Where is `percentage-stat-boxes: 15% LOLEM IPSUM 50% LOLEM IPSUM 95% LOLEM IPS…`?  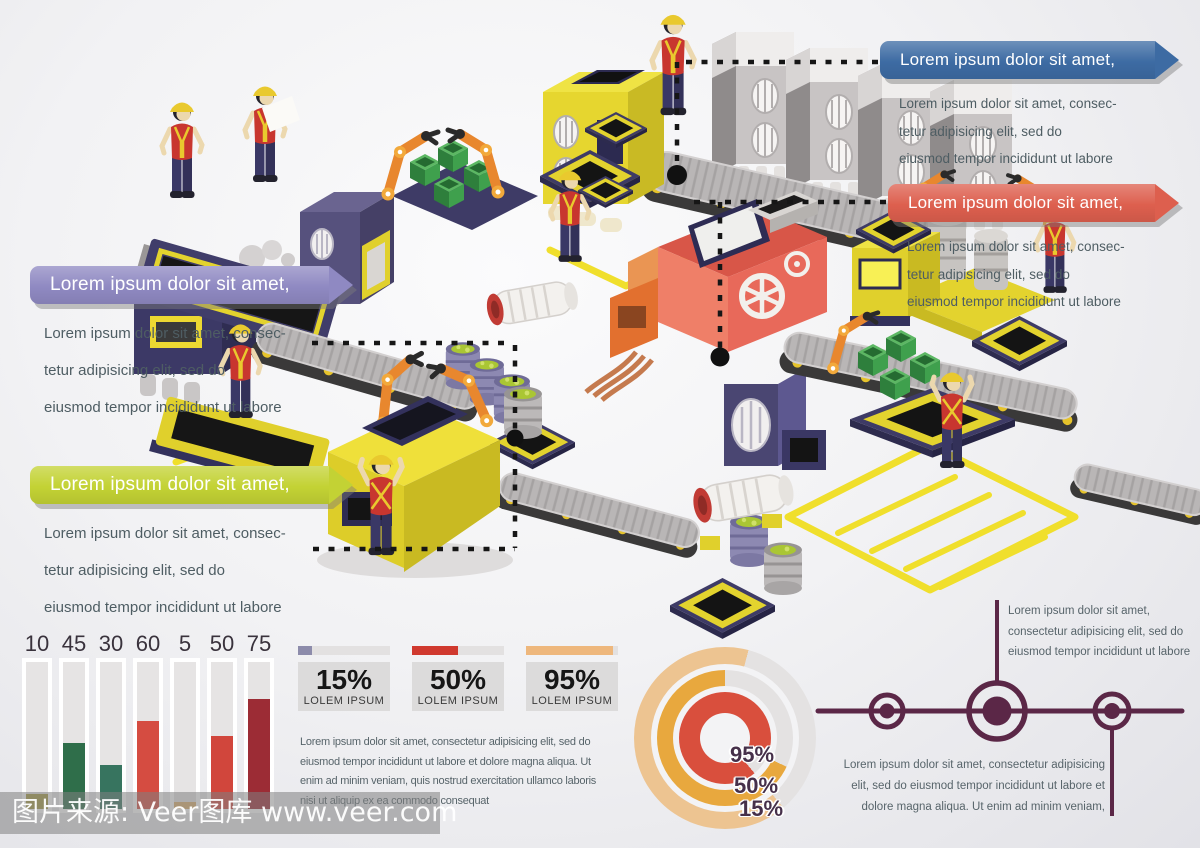
percentage-stat-boxes: 15% LOLEM IPSUM 50% LOLEM IPSUM 95% LOLEM IPS… is located at coordinates (458, 678).